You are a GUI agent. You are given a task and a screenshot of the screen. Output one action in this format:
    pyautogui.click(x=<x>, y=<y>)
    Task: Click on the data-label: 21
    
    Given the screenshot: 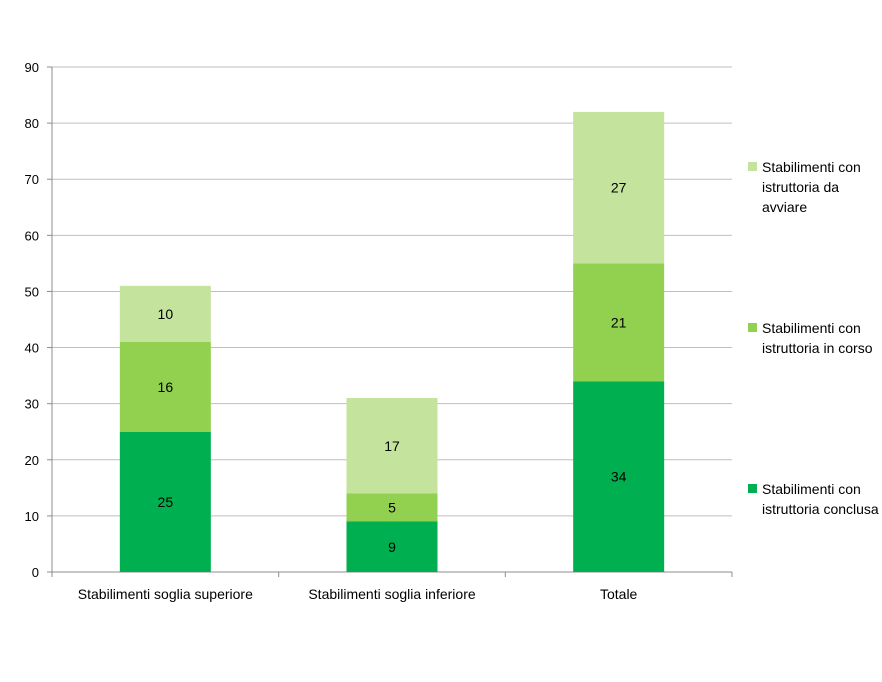 What is the action you would take?
    pyautogui.click(x=619, y=322)
    